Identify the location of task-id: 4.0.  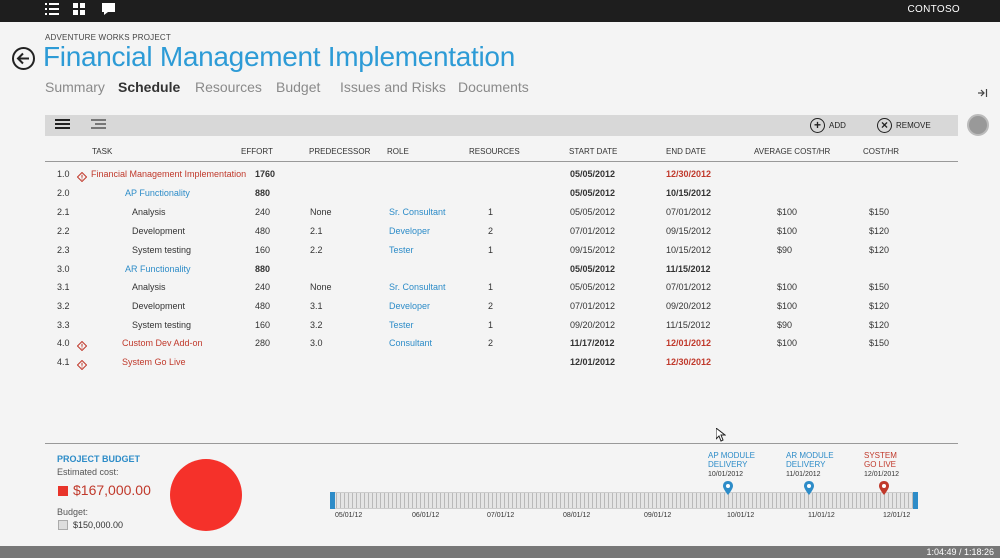
(63, 343).